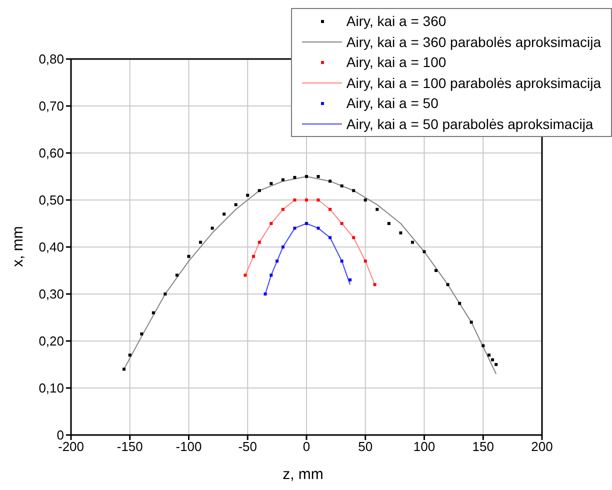 The image size is (612, 490). What do you see at coordinates (542, 446) in the screenshot?
I see `x-tick-label: 200` at bounding box center [542, 446].